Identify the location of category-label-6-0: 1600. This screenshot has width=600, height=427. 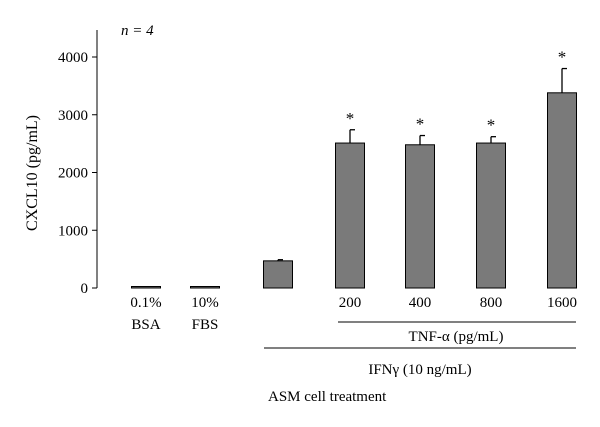
(562, 303).